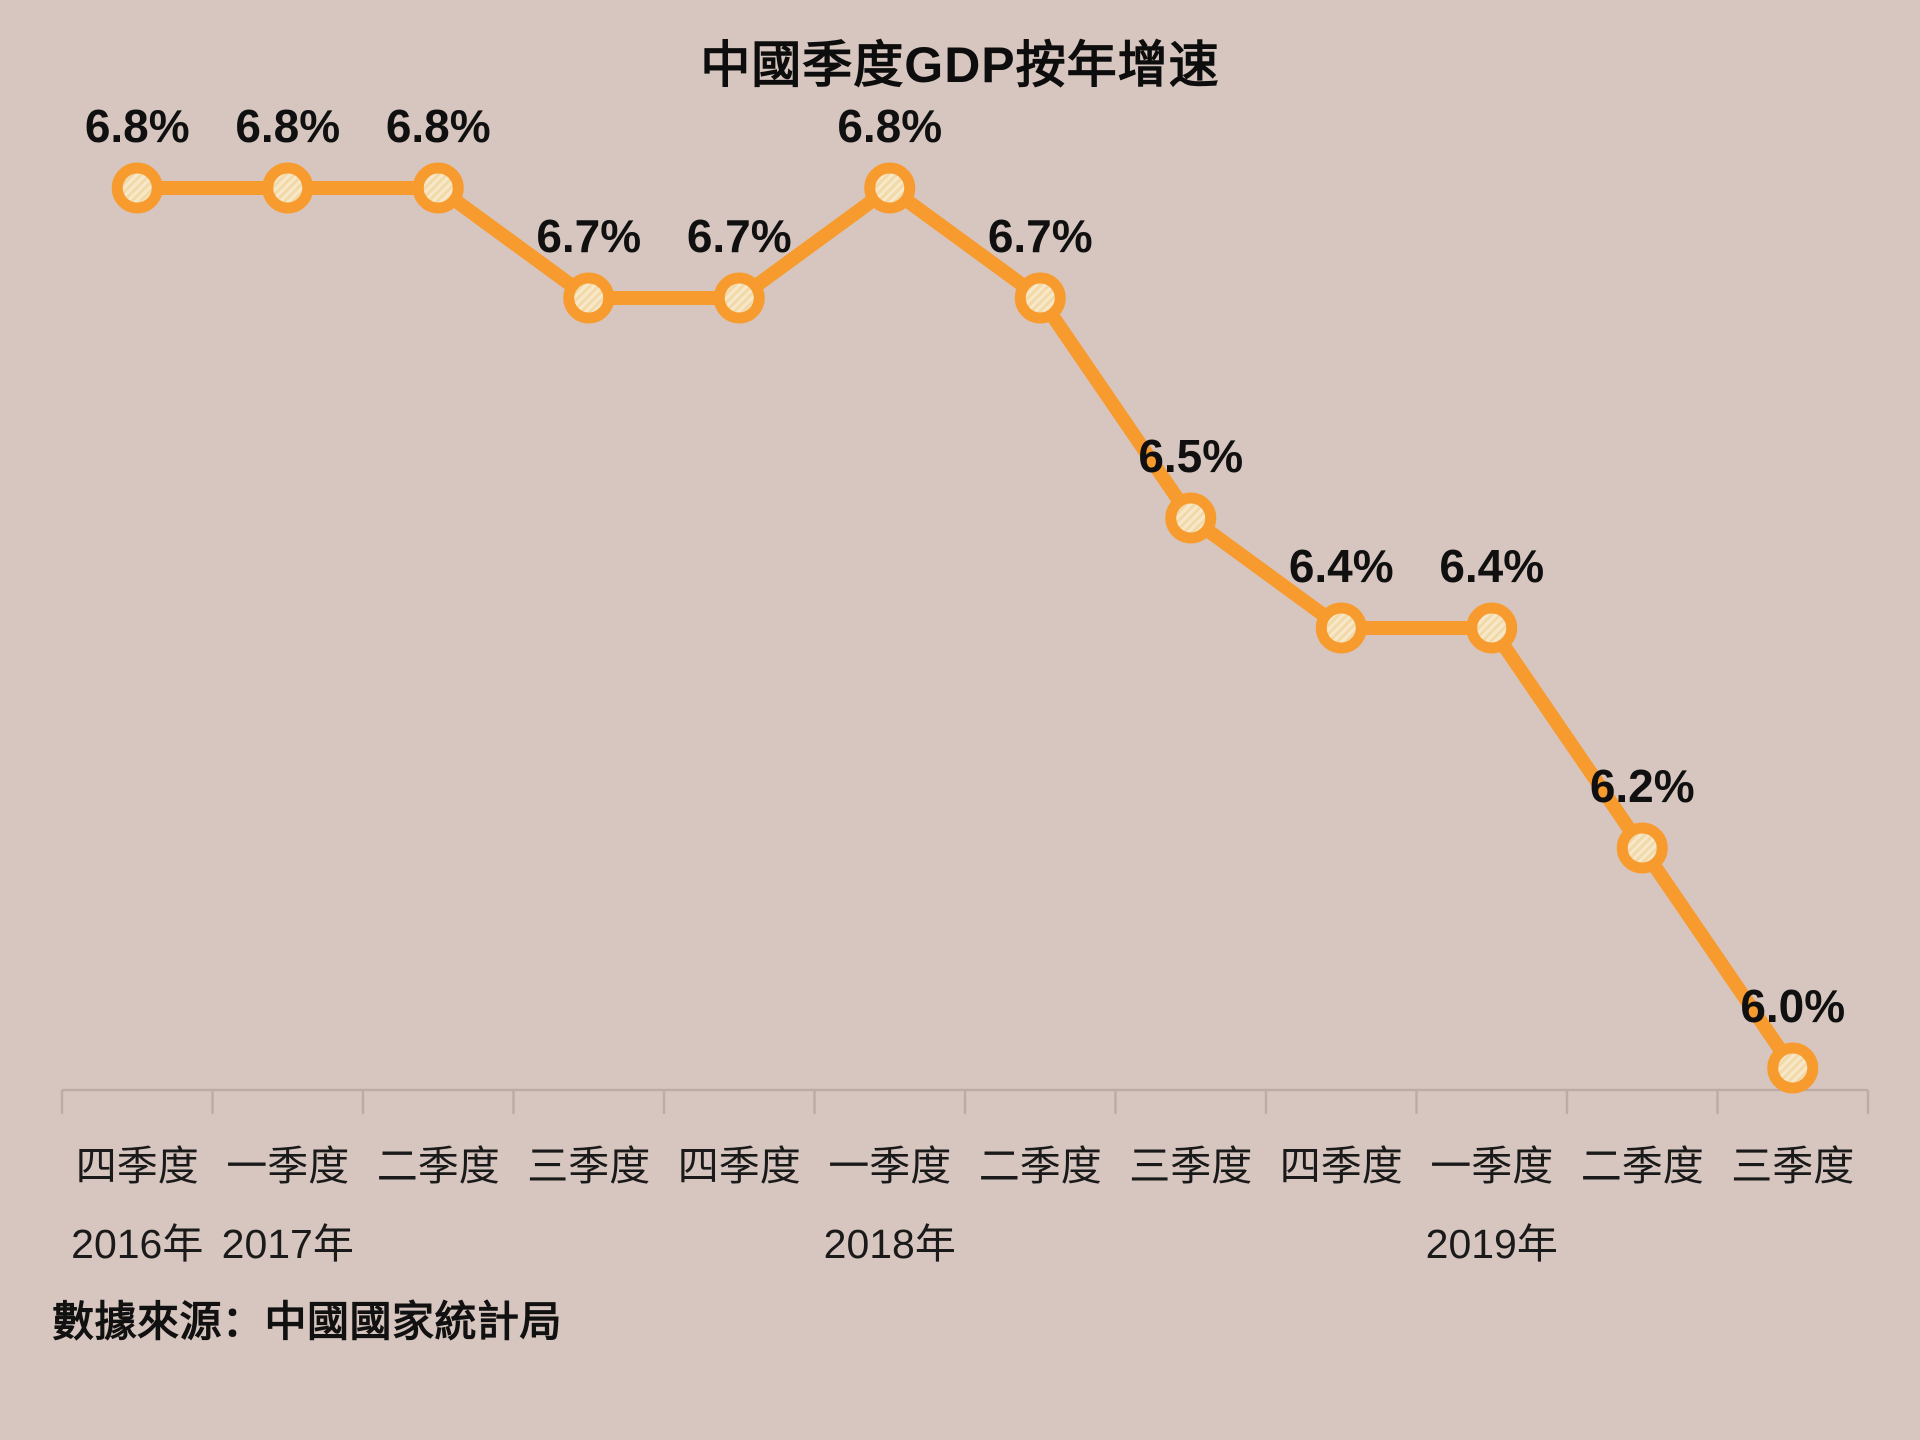 Image resolution: width=1920 pixels, height=1440 pixels. What do you see at coordinates (890, 1244) in the screenshot?
I see `year-label: 2018年` at bounding box center [890, 1244].